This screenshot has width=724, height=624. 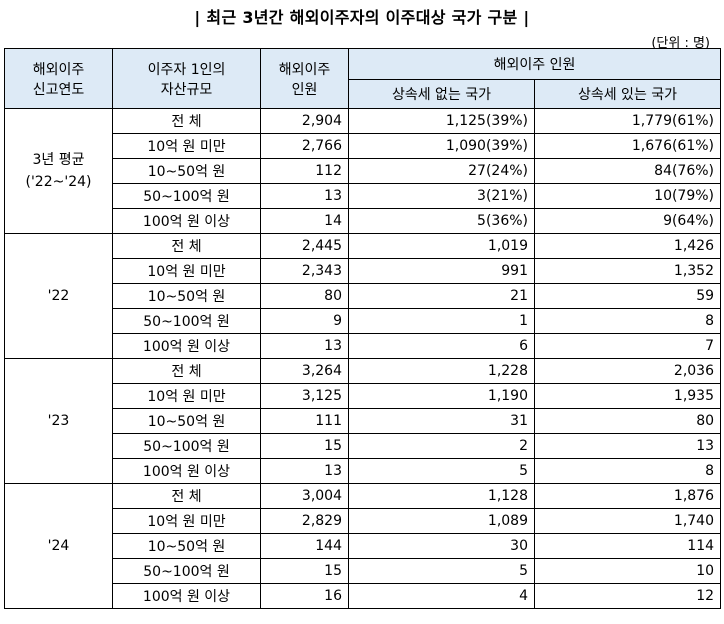 What do you see at coordinates (304, 121) in the screenshot?
I see `total-cell: 2,904` at bounding box center [304, 121].